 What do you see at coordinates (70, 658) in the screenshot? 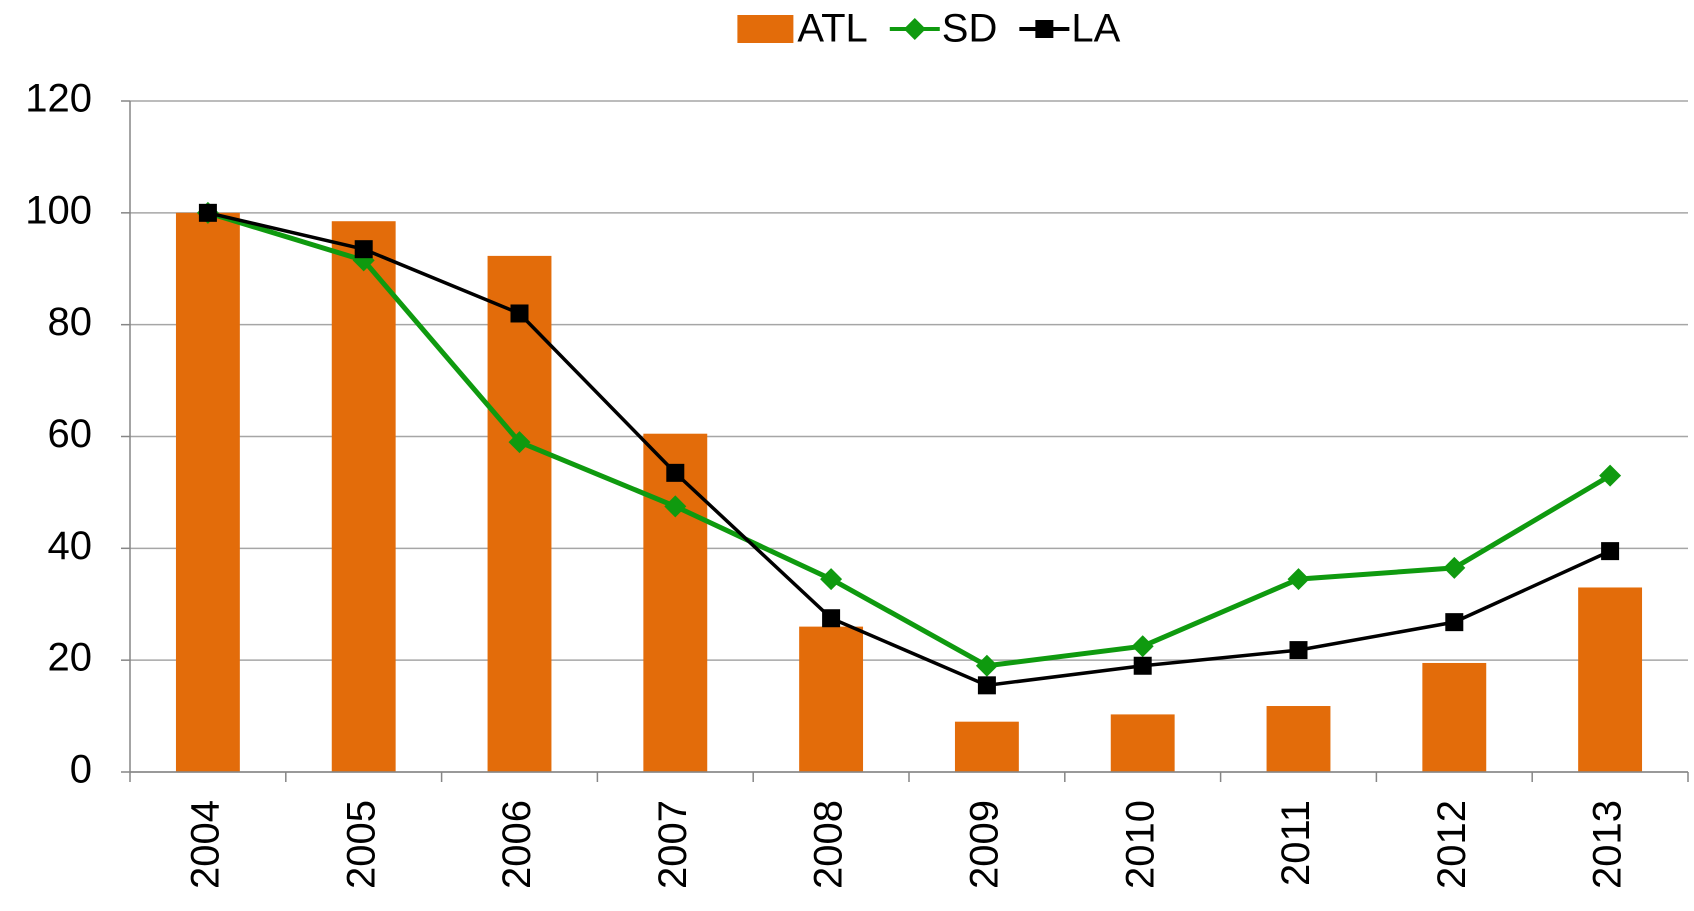
I see `y-tick-label: 20` at bounding box center [70, 658].